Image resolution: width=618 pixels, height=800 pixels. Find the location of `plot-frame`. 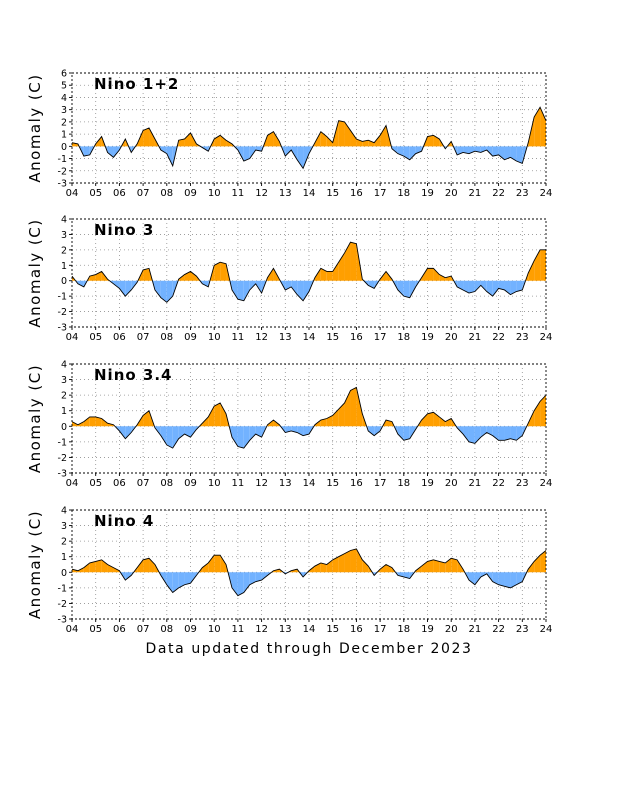

plot-frame is located at coordinates (309, 273).